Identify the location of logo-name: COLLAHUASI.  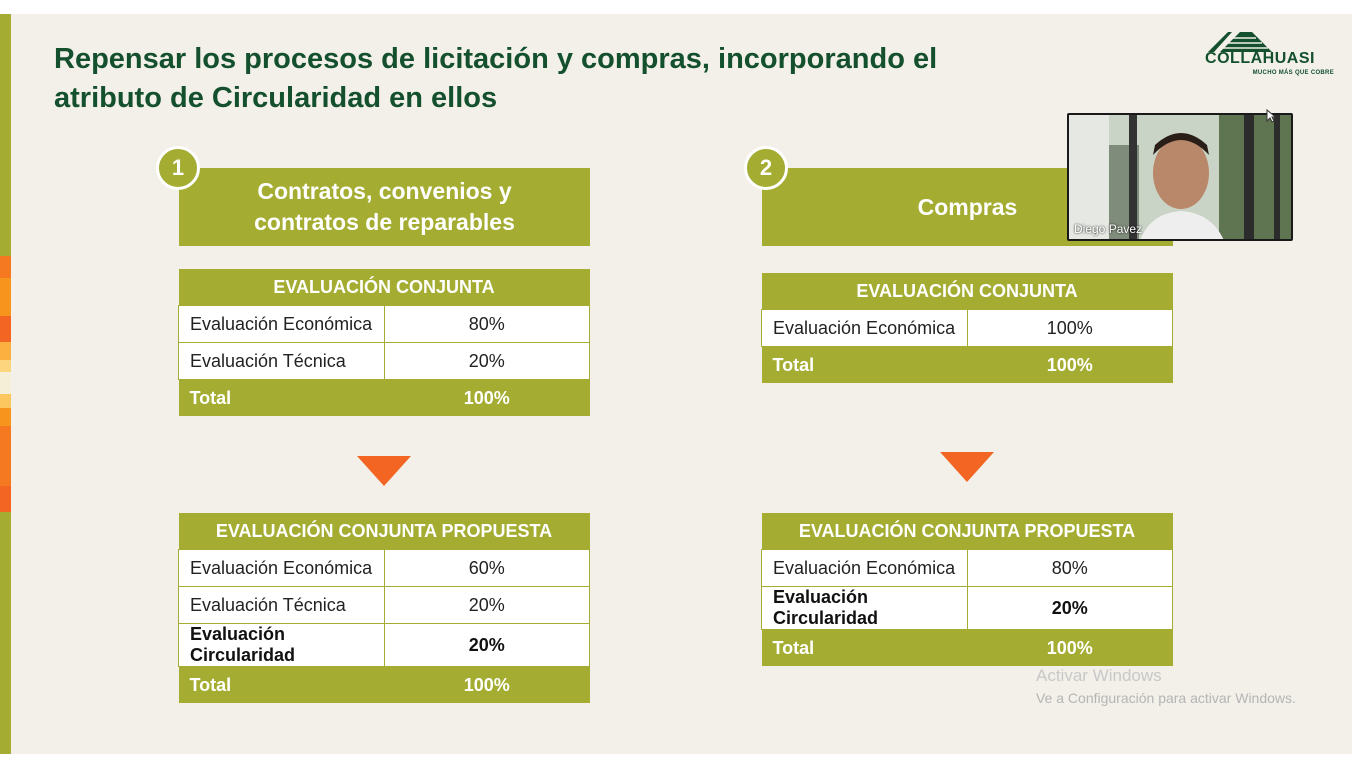
(1260, 58).